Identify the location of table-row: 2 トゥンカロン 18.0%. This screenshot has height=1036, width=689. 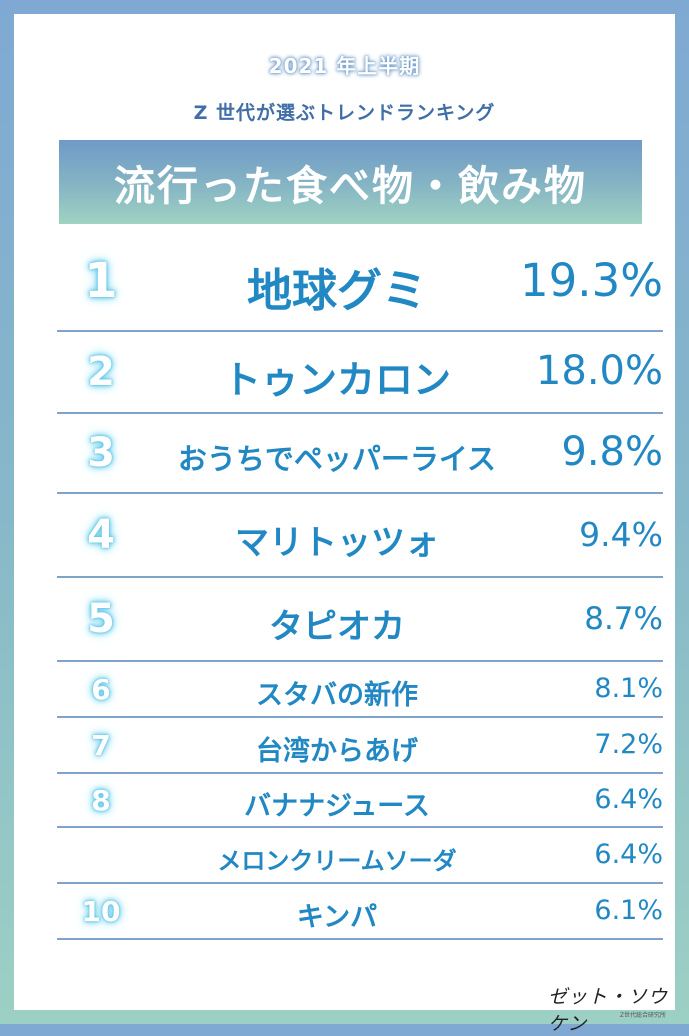
(360, 373).